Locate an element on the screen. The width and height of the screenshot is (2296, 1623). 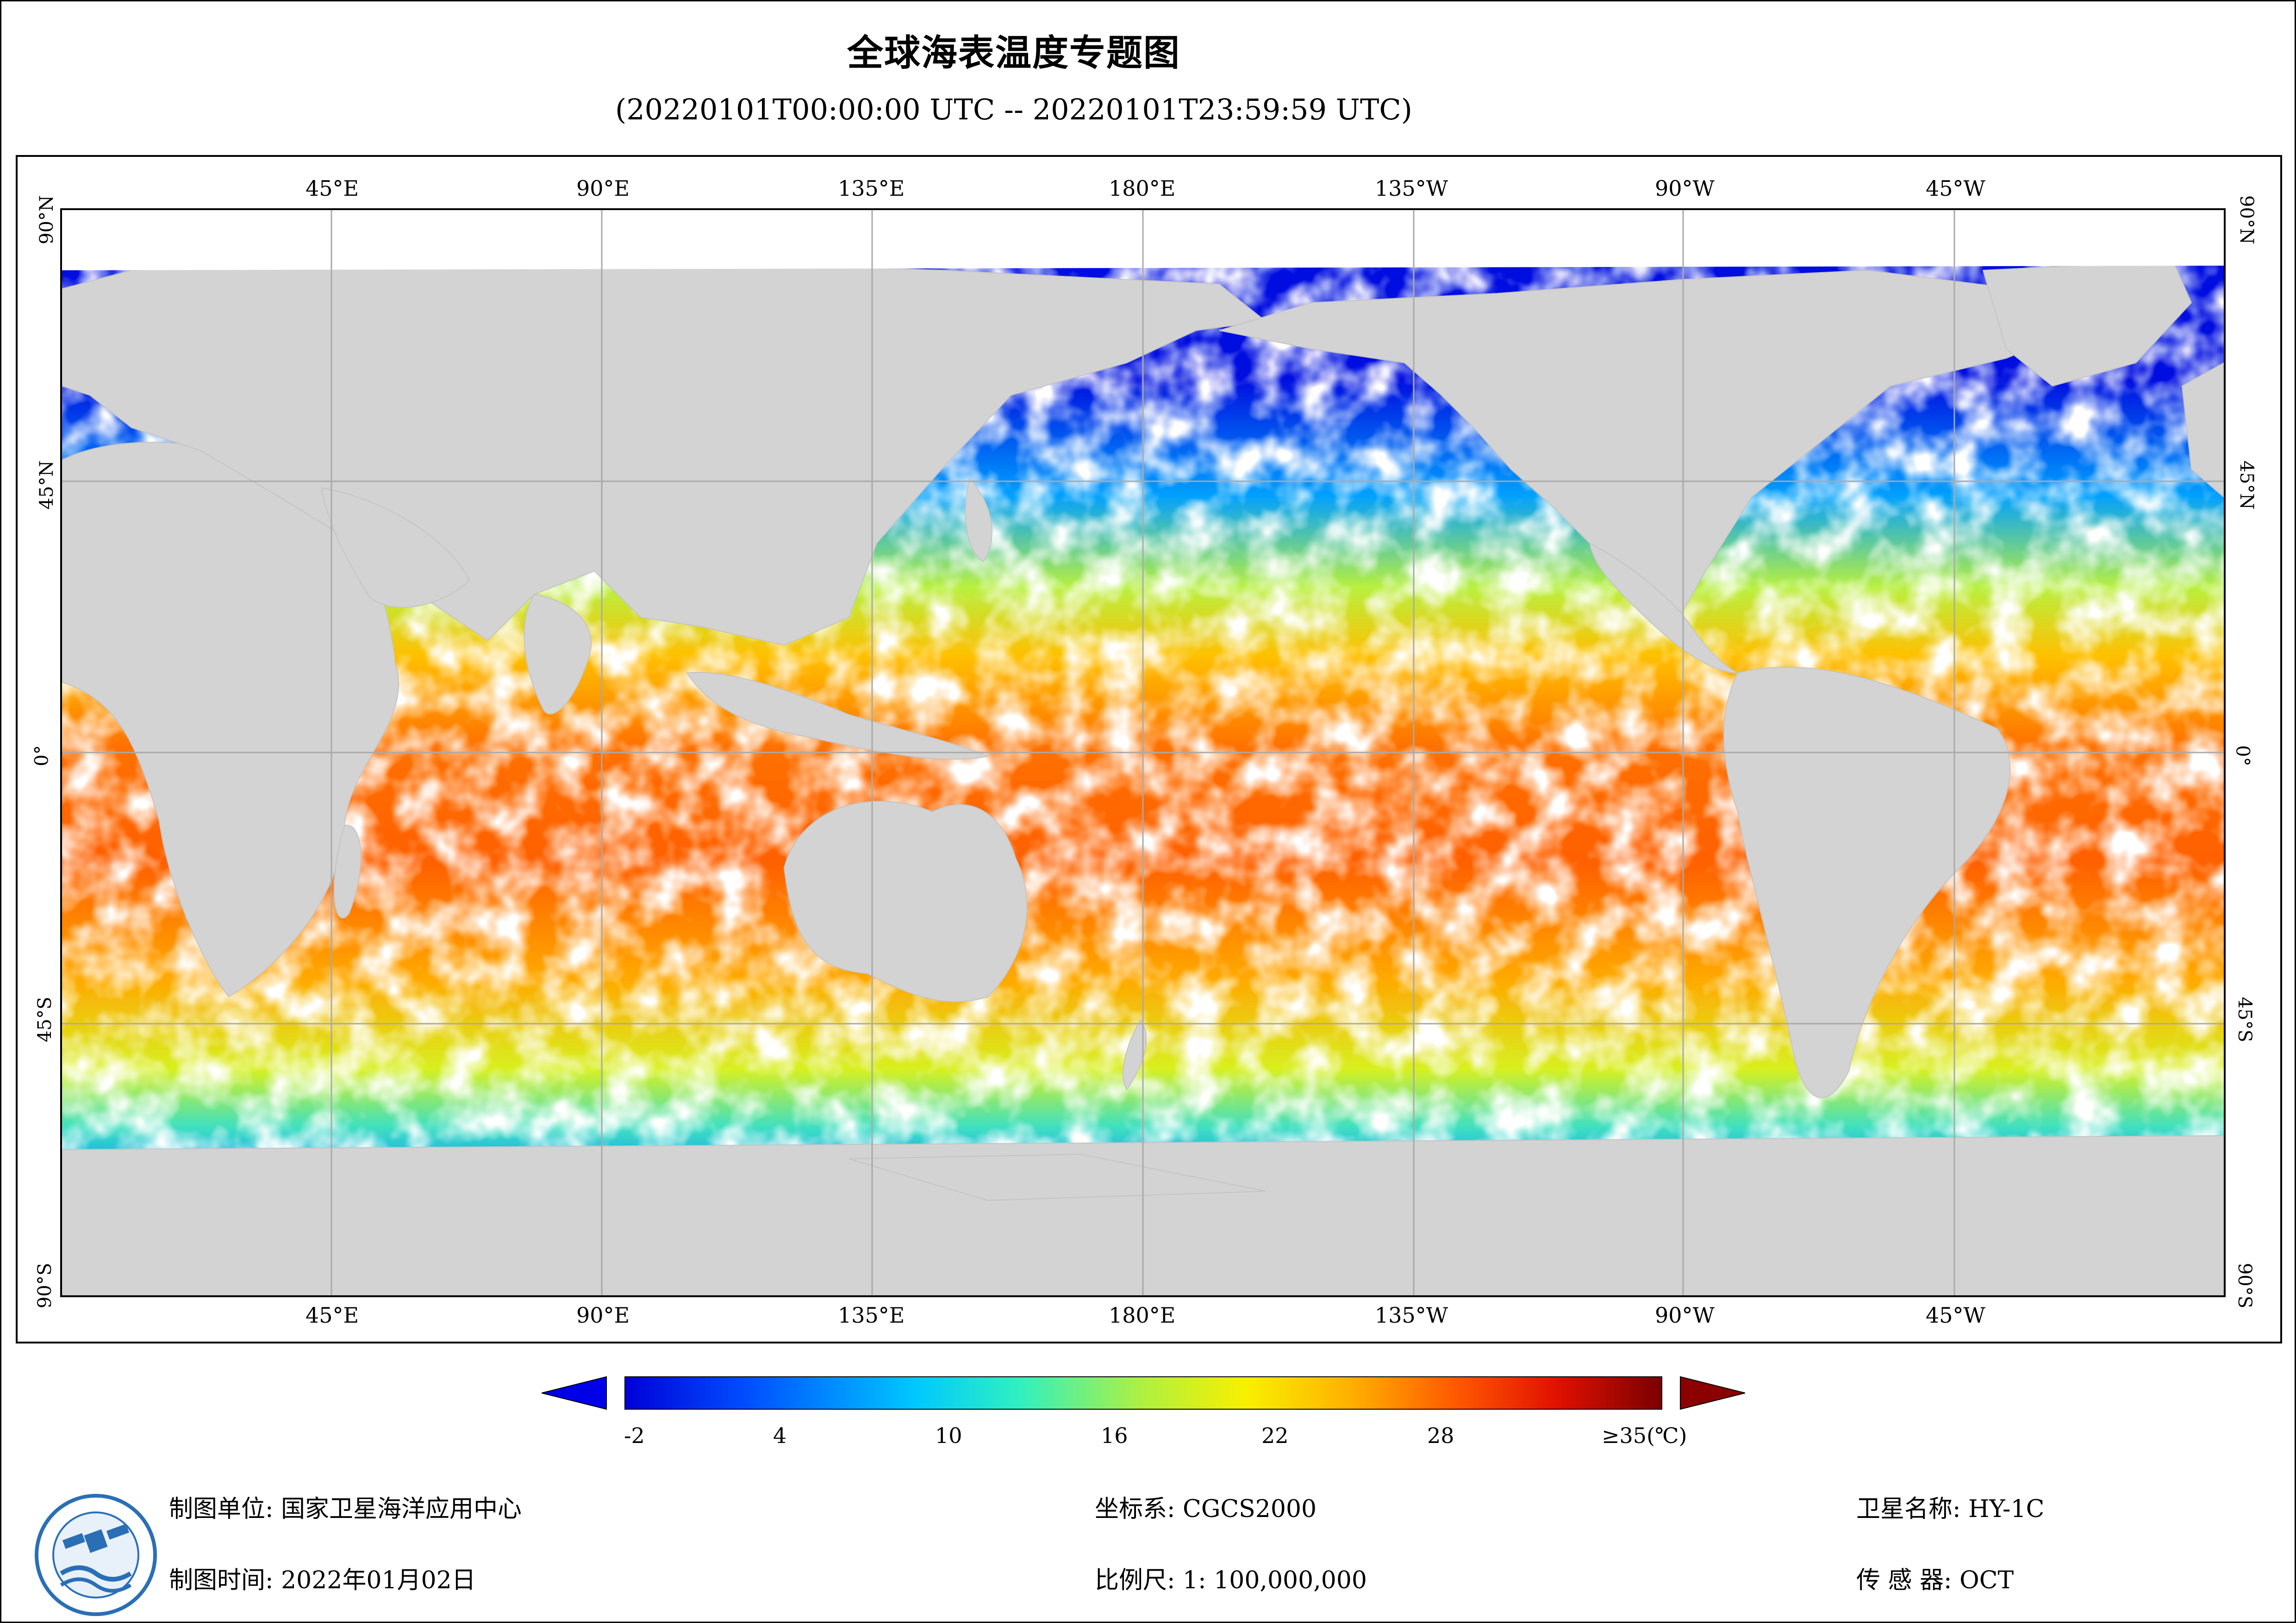
land-arabia is located at coordinates (395, 547).